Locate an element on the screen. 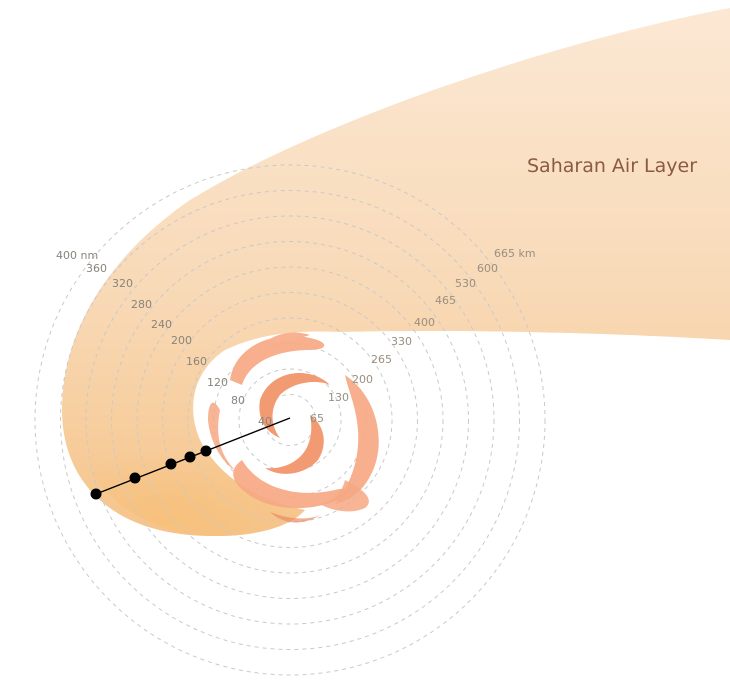 This screenshot has height=694, width=730. nm-label: 400 nm is located at coordinates (77, 255).